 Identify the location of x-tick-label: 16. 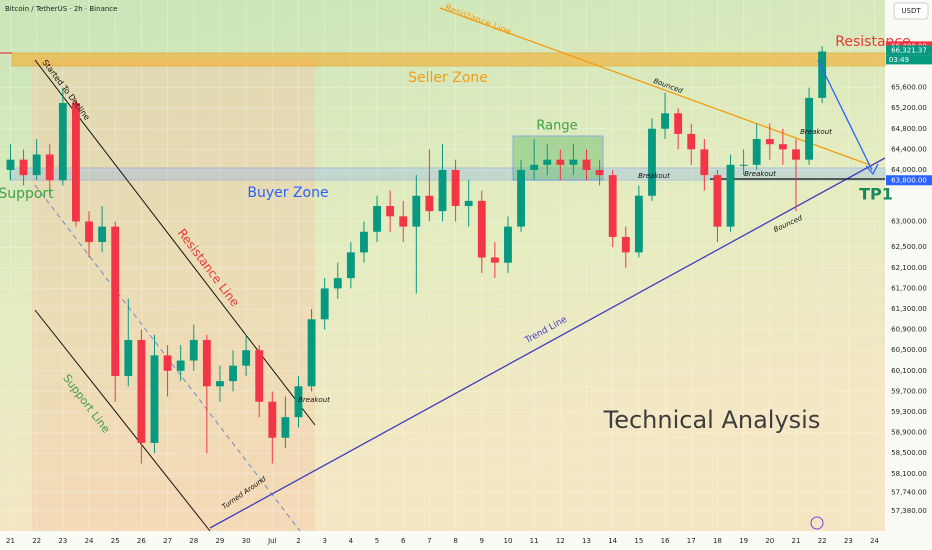
(665, 541).